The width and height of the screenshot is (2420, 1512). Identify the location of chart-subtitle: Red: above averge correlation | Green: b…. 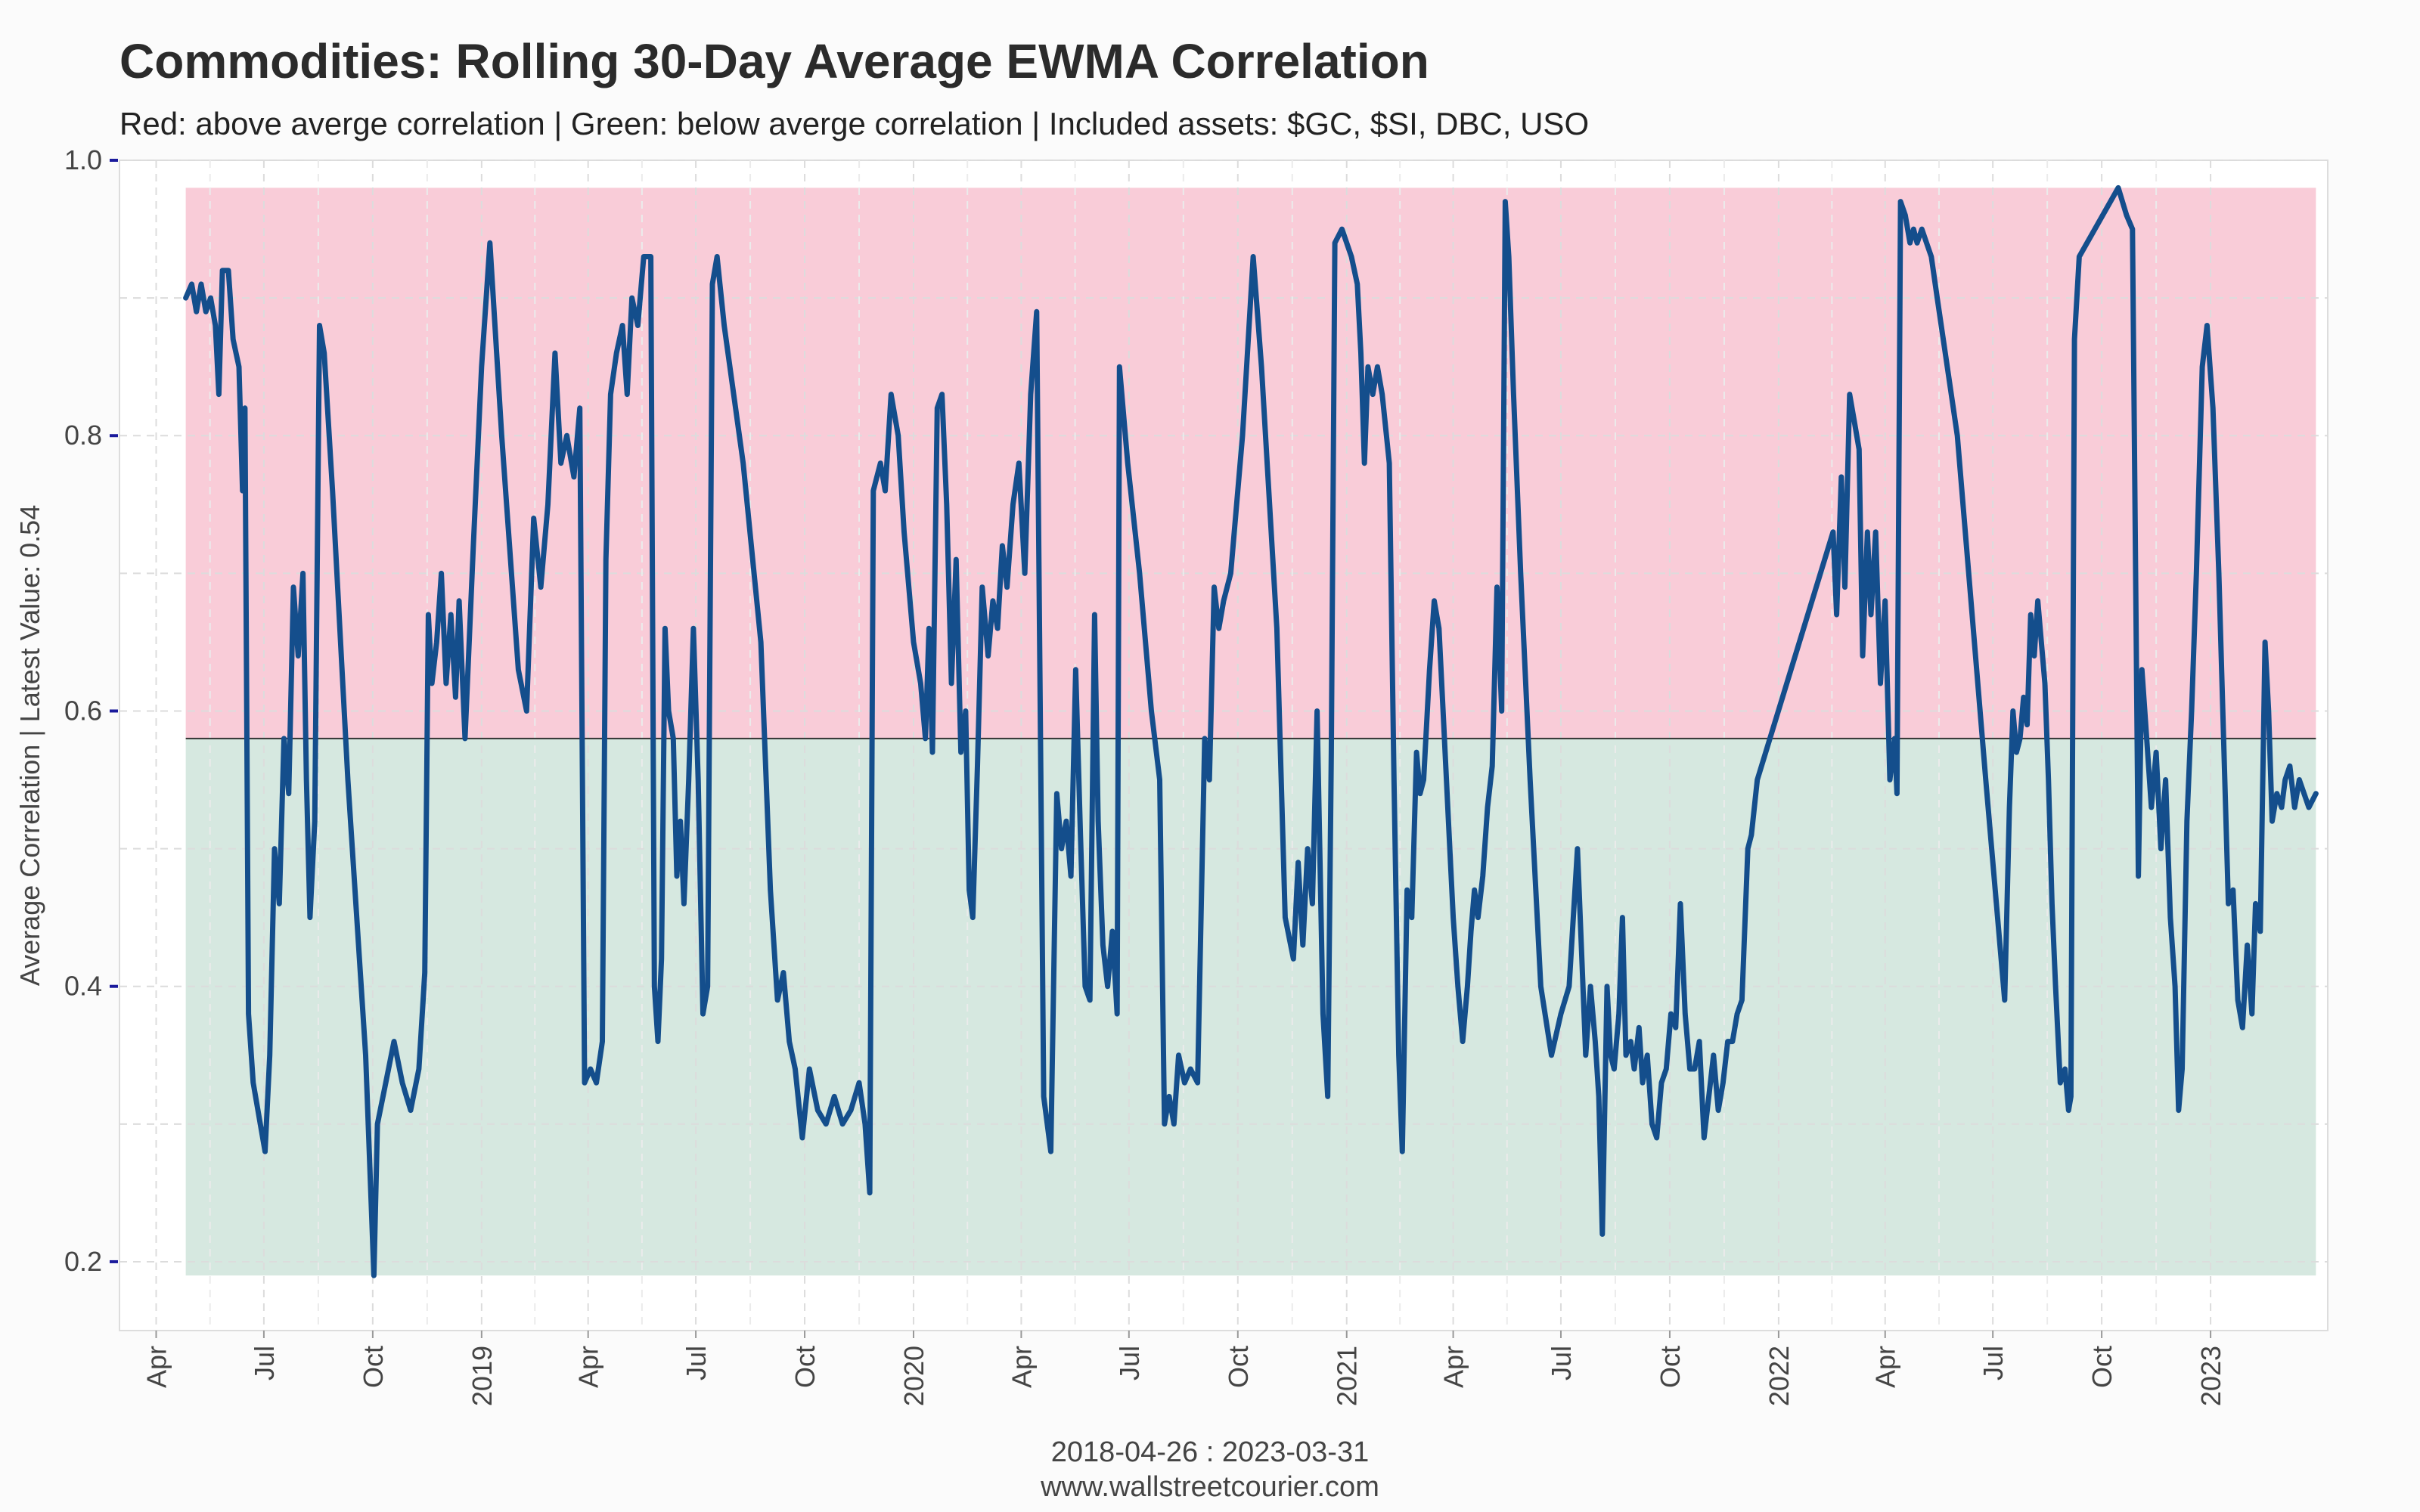
(854, 123).